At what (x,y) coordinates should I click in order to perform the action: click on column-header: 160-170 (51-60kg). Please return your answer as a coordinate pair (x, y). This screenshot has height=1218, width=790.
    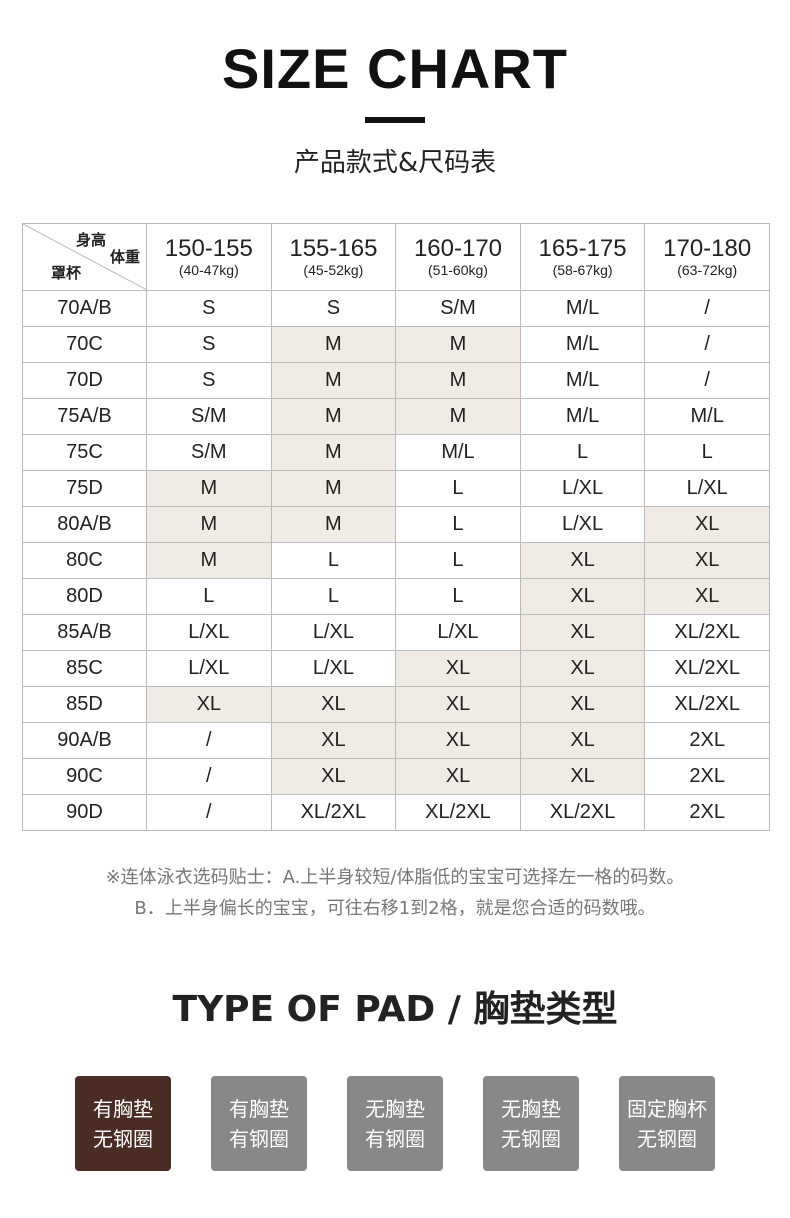
    Looking at the image, I should click on (458, 257).